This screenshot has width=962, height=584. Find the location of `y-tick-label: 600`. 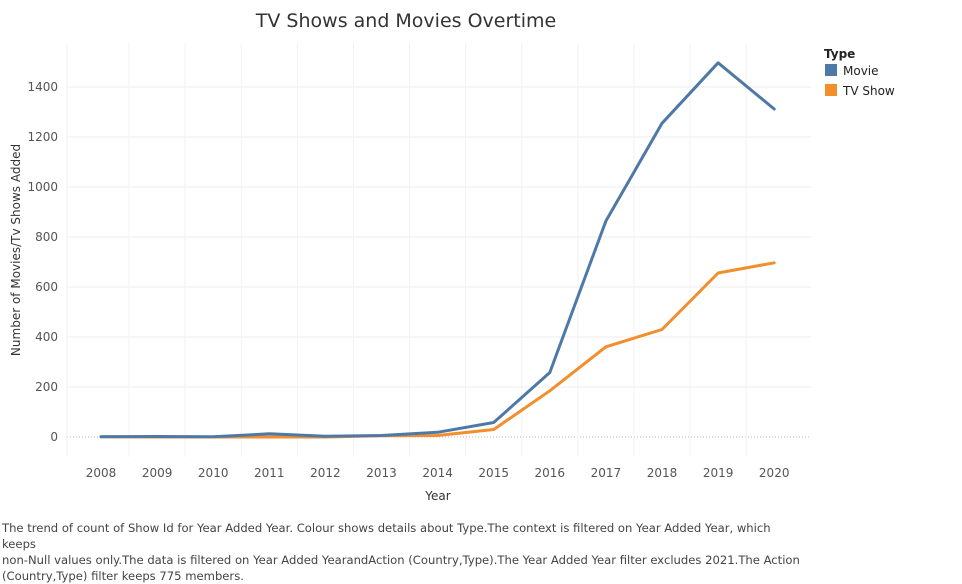

y-tick-label: 600 is located at coordinates (46, 287).